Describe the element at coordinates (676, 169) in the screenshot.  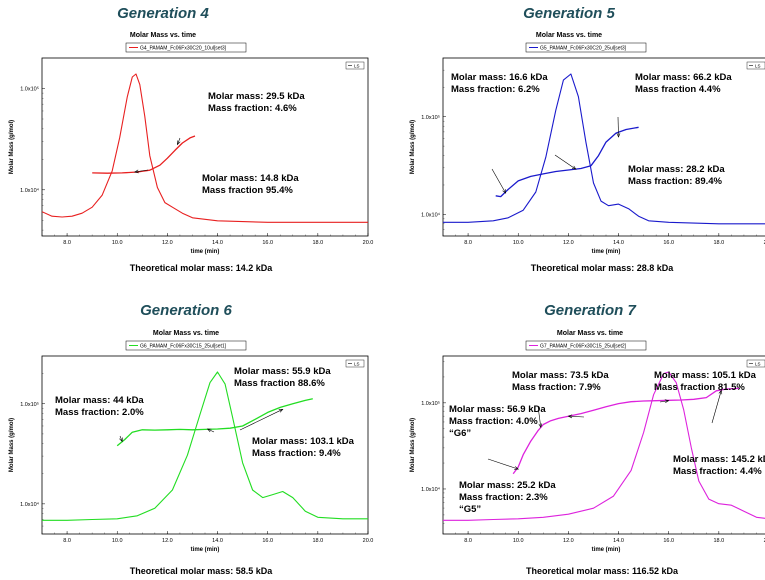
I see `annotation-molar-mass: Molar mass: 28.2 kDa` at that location.